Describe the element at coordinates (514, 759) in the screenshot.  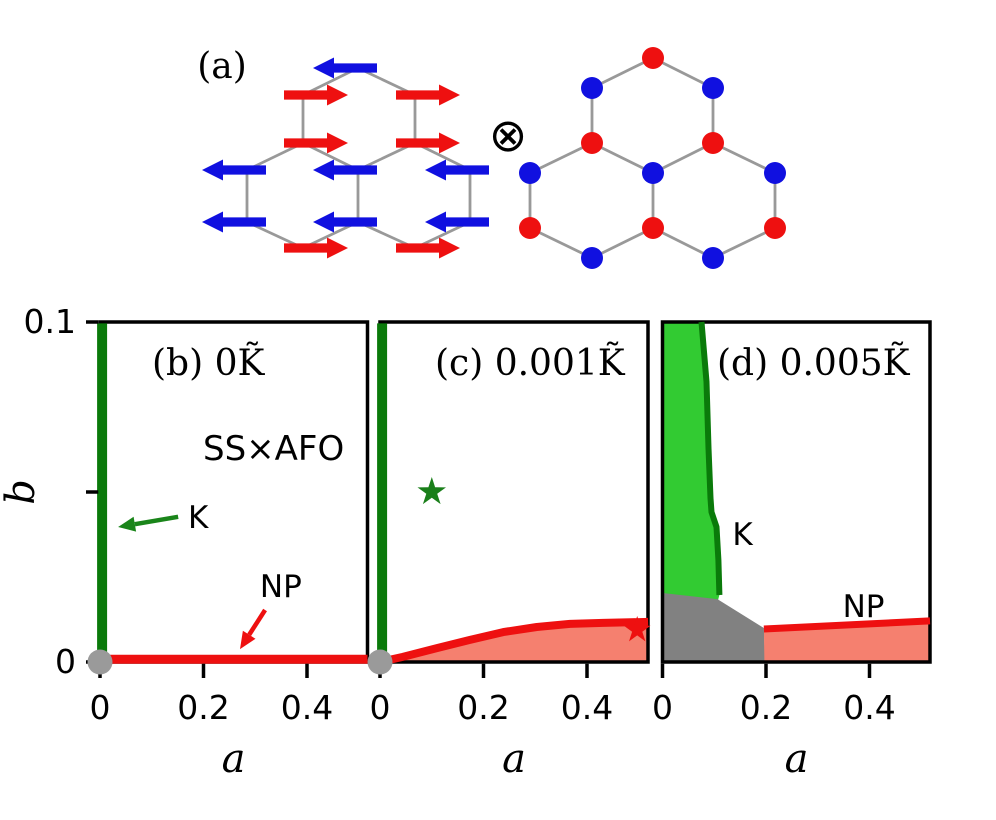
I see `panel-c-x-axis-label: a` at that location.